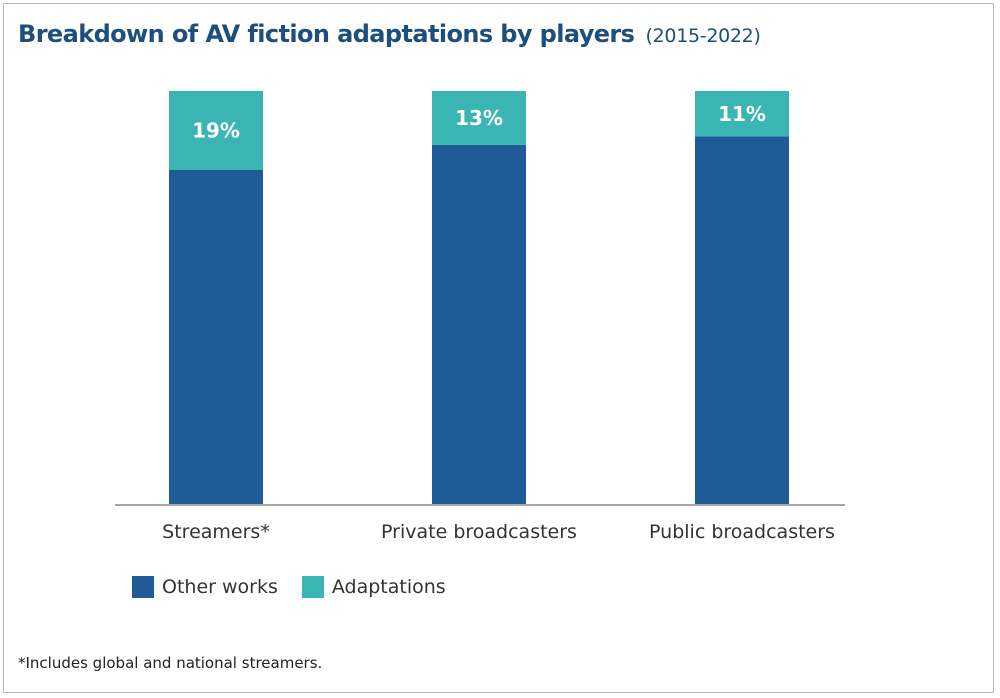 The image size is (1000, 698). I want to click on chart-title-period: (2015-2022), so click(703, 36).